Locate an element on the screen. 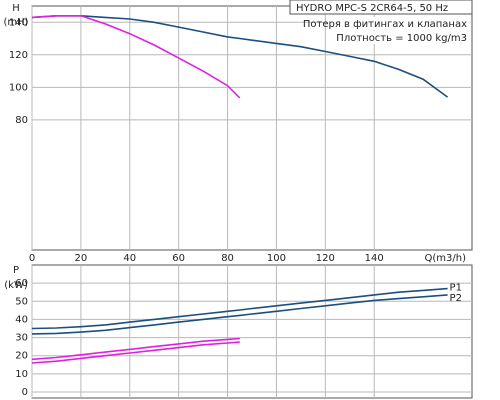 The width and height of the screenshot is (500, 400). annotation: Плотность = 1000 kg/m3 is located at coordinates (401, 38).